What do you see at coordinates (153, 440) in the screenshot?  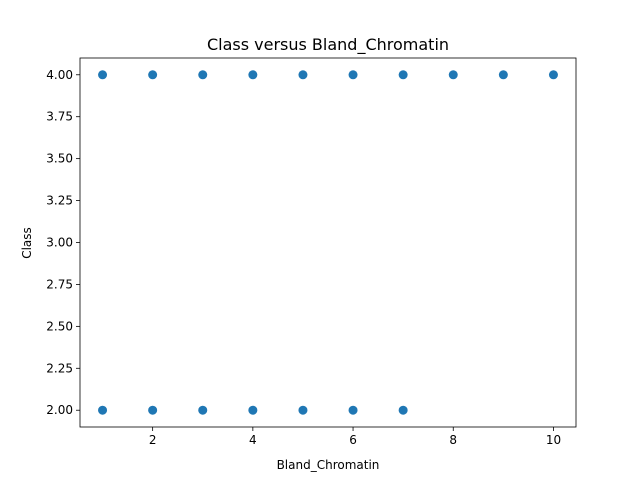 I see `x-tick-label-0: 2` at bounding box center [153, 440].